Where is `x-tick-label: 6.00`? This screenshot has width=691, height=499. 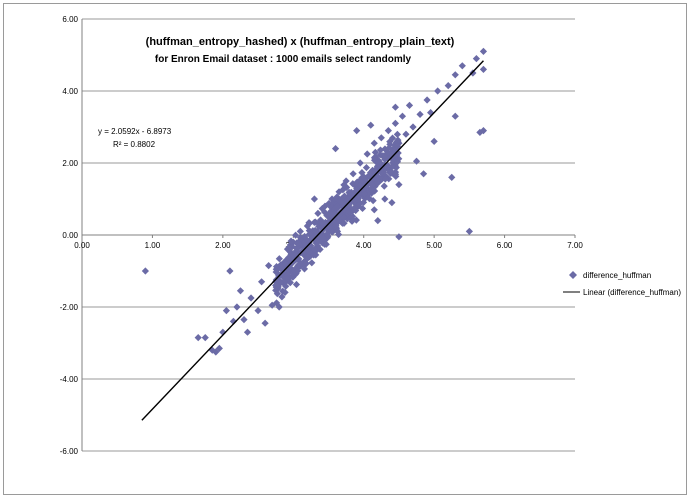
x-tick-label: 6.00 is located at coordinates (505, 245).